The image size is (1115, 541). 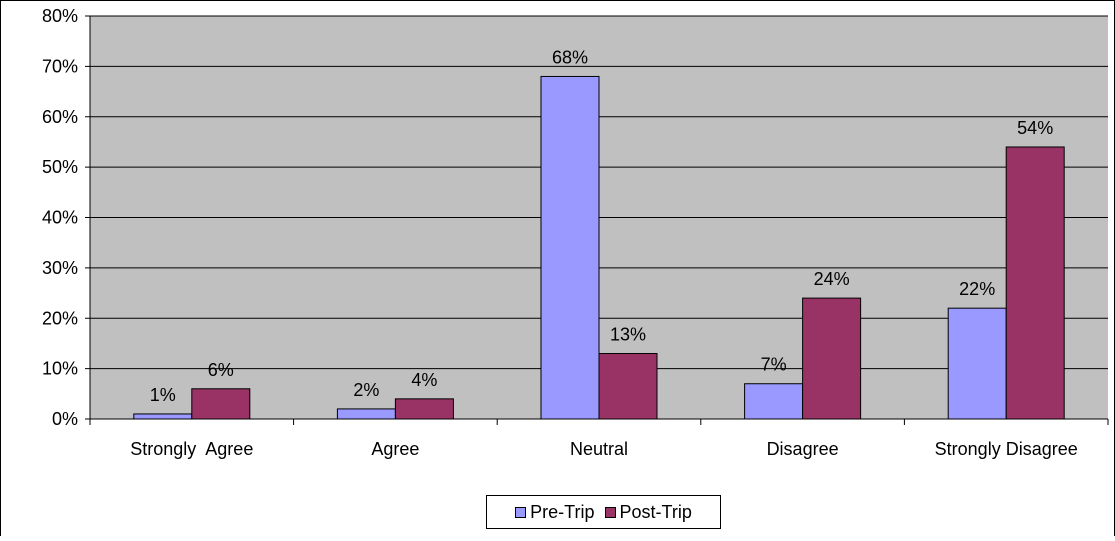 I want to click on data-label: 24%, so click(x=832, y=279).